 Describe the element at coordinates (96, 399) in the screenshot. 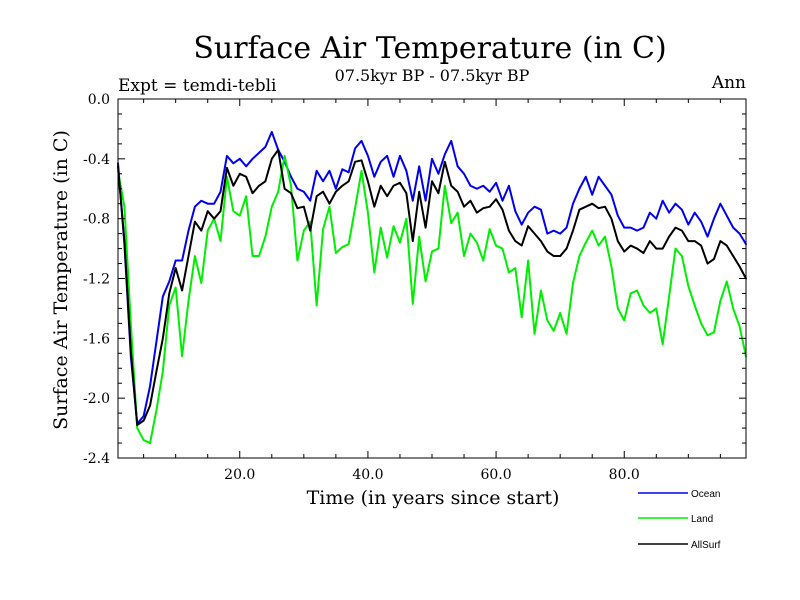

I see `y-tick-label: -2.0` at that location.